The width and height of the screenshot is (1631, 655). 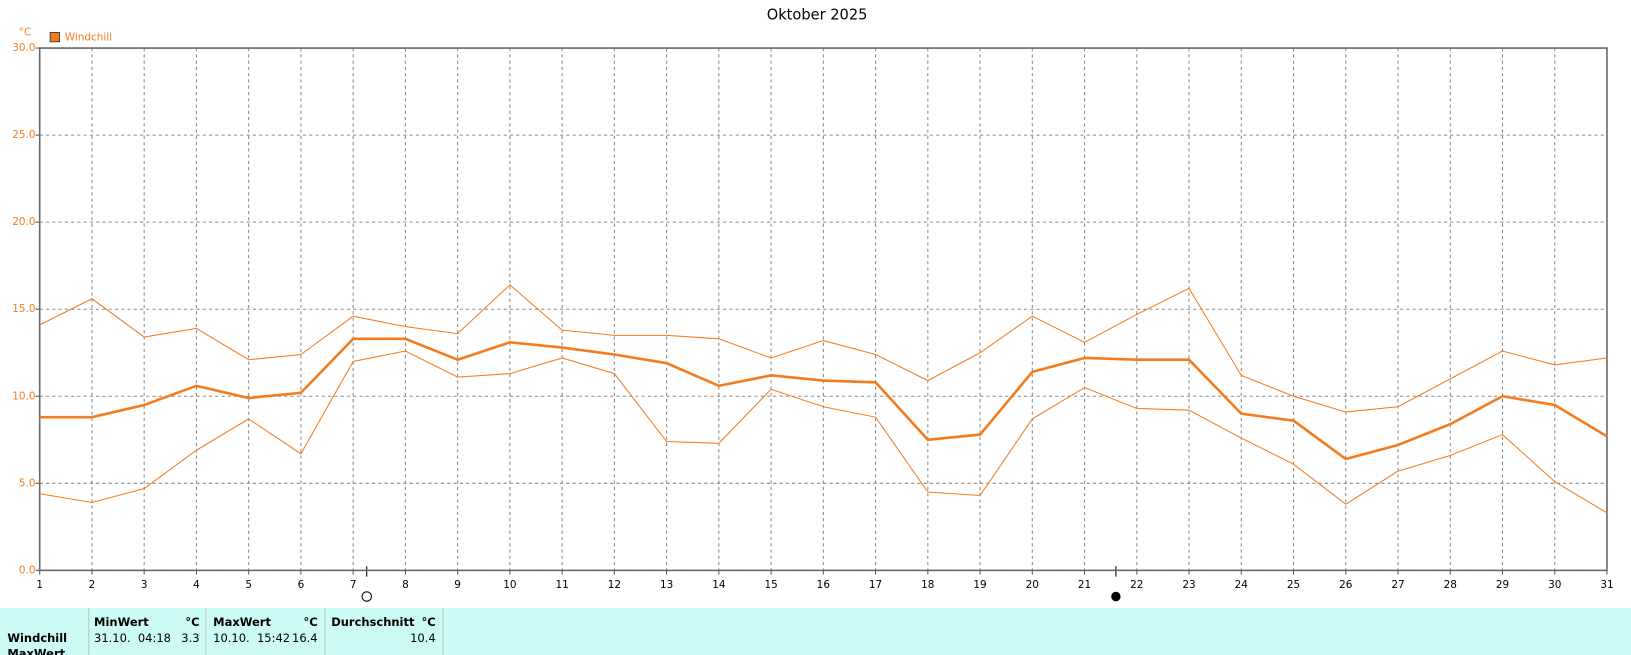 What do you see at coordinates (121, 622) in the screenshot?
I see `table-header: MinWert` at bounding box center [121, 622].